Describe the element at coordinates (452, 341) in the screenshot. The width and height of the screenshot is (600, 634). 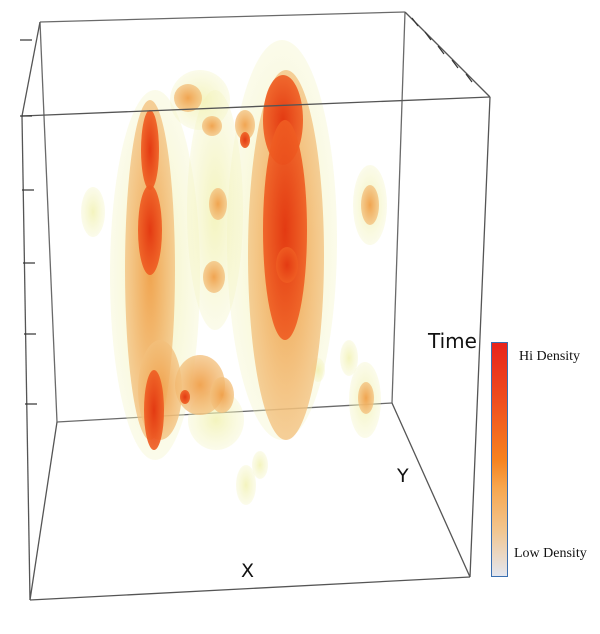
I see `time-axis-label: Time` at that location.